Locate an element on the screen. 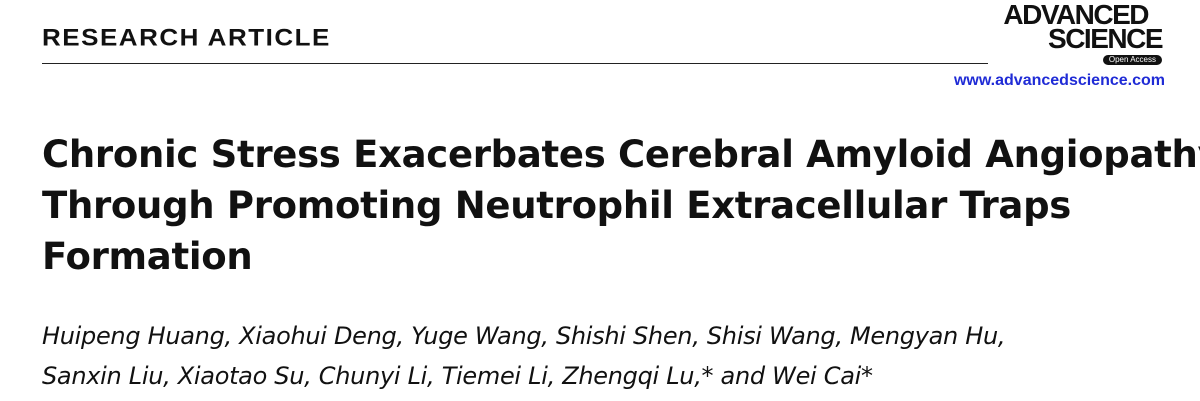 The width and height of the screenshot is (1200, 401). article-title: Formation is located at coordinates (147, 256).